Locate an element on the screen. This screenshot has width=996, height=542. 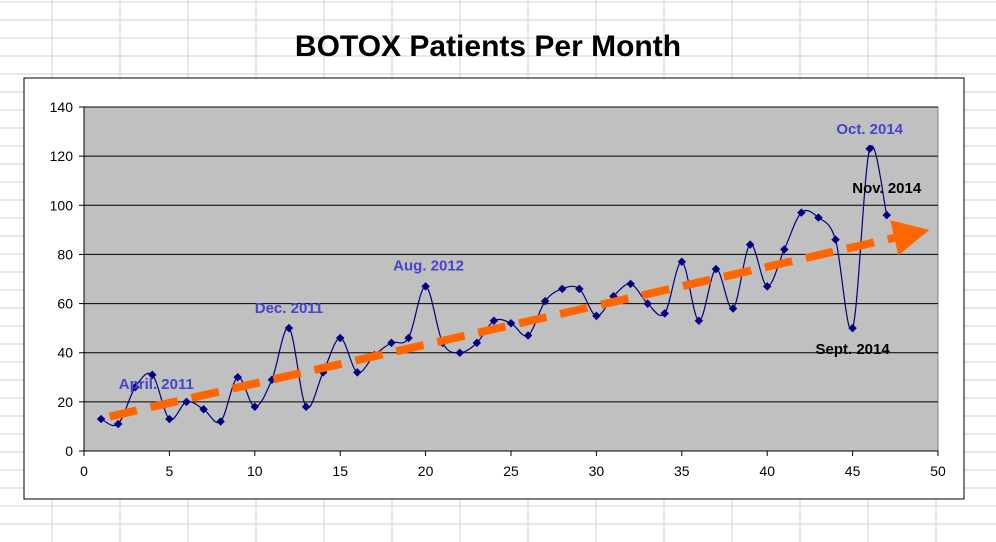
chart-title: BOTOX Patients Per Month is located at coordinates (488, 46).